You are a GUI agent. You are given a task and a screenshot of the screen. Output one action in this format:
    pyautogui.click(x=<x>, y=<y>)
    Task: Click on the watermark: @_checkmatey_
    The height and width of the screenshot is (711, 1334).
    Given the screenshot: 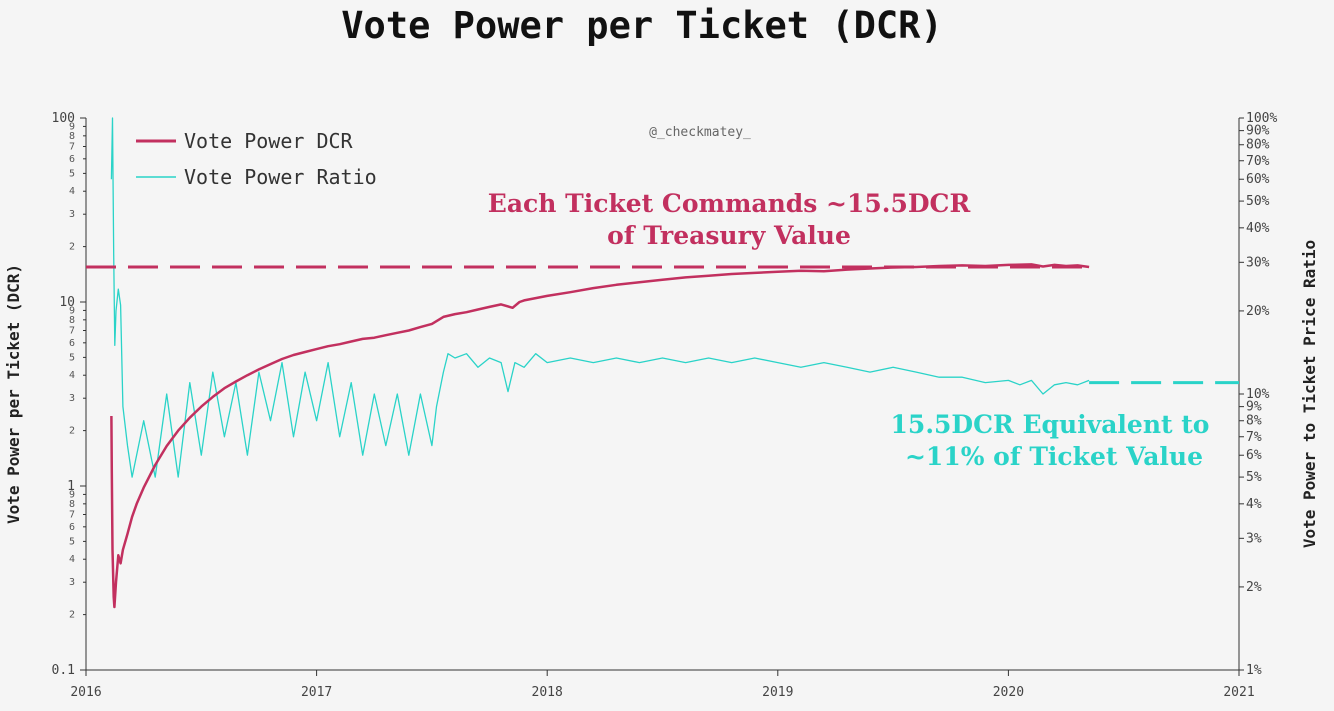 What is the action you would take?
    pyautogui.click(x=700, y=132)
    